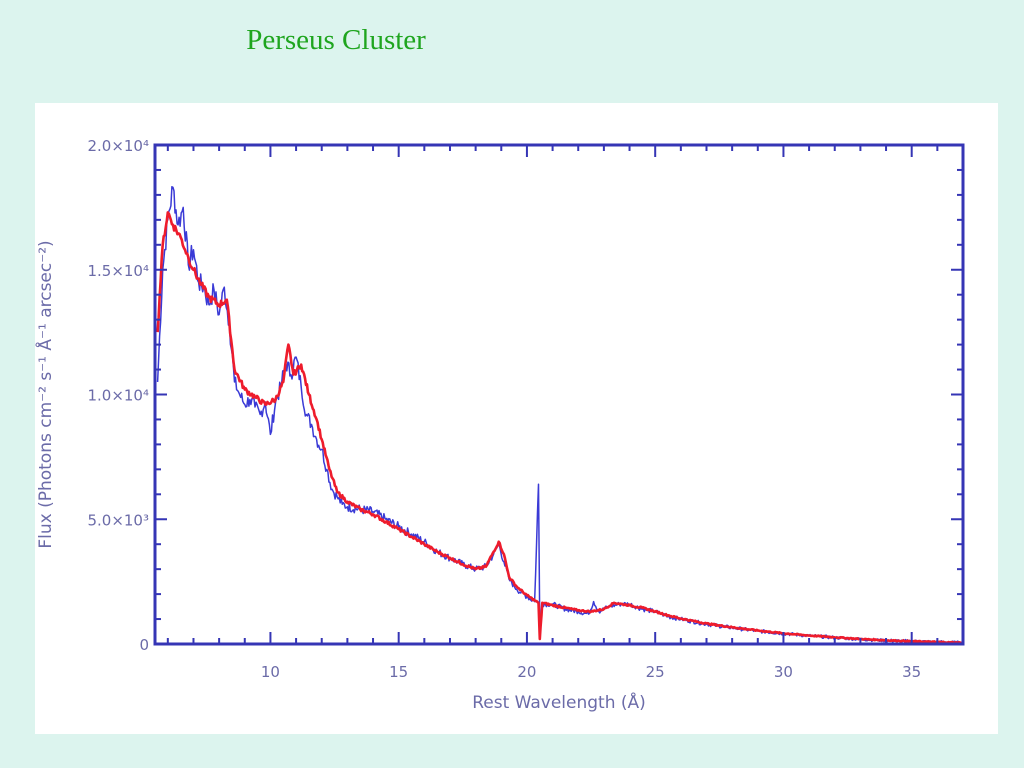  I want to click on y-tick-label: 1.0×10⁴, so click(118, 396).